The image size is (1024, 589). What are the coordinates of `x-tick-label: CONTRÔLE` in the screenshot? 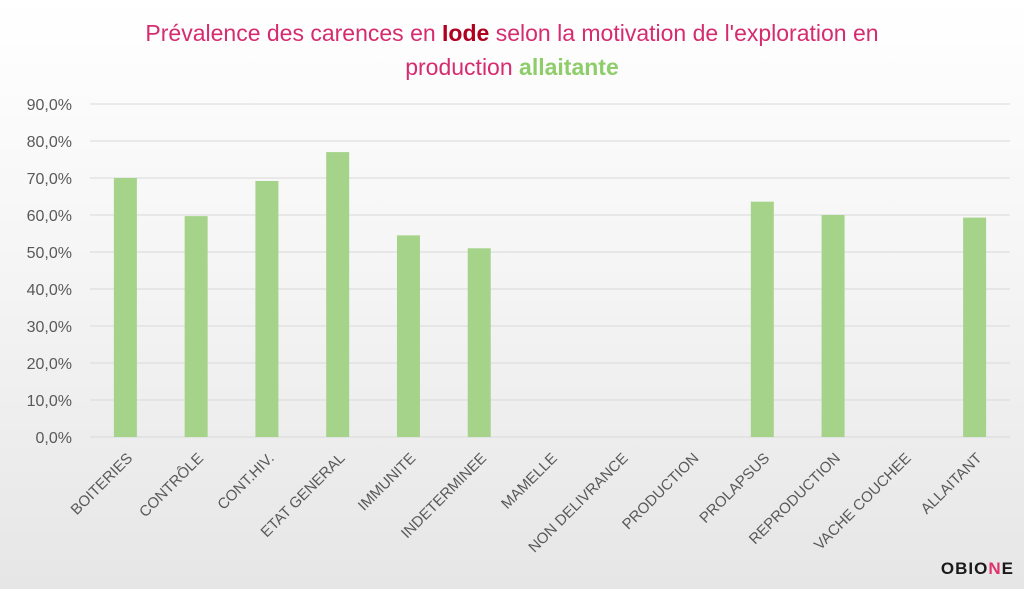 It's located at (171, 485).